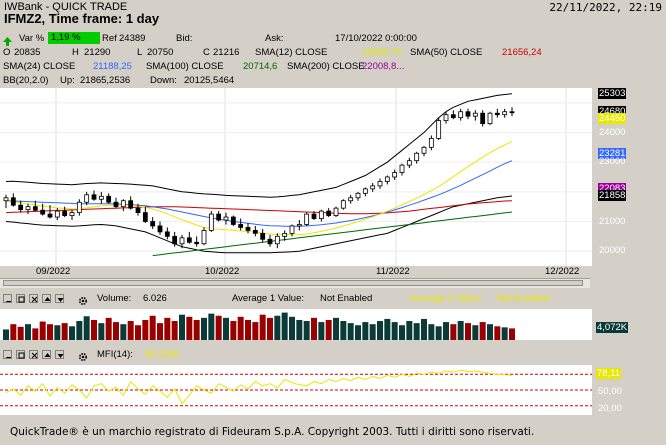  I want to click on open-label: O, so click(7, 52).